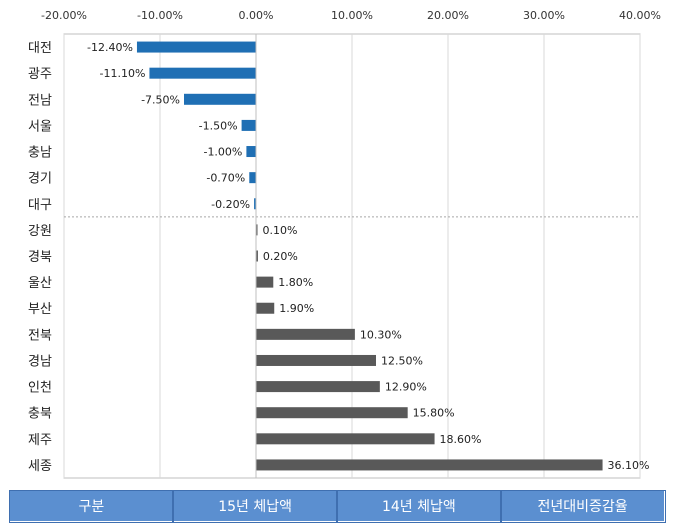 The image size is (673, 532). Describe the element at coordinates (40, 414) in the screenshot. I see `category-label: 충북` at that location.